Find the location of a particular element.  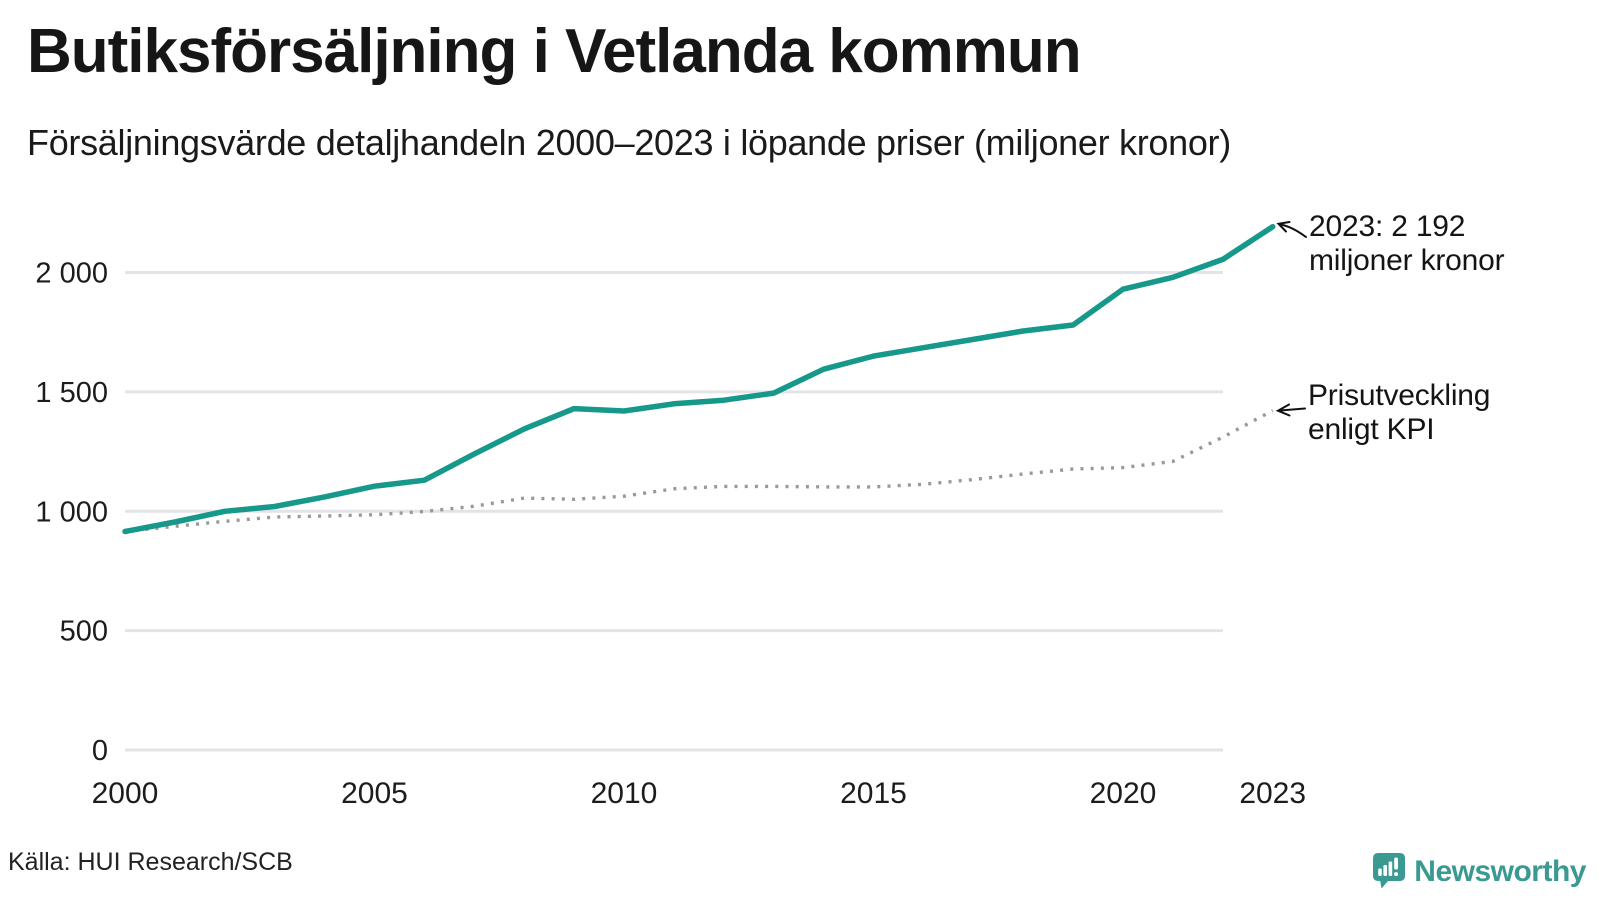

x-tick-2020: 2020 is located at coordinates (1123, 793).